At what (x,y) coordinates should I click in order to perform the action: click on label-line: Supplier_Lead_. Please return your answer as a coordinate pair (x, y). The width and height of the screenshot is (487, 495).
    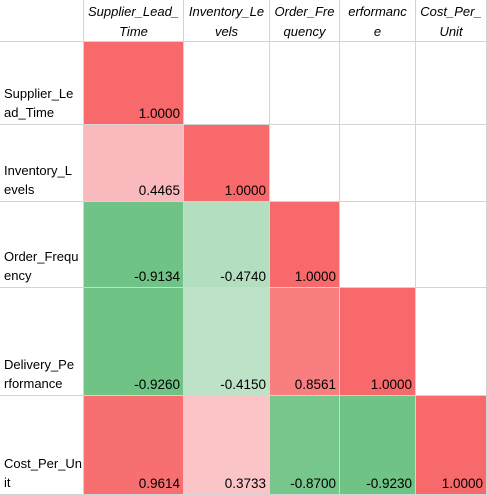
    Looking at the image, I should click on (133, 12).